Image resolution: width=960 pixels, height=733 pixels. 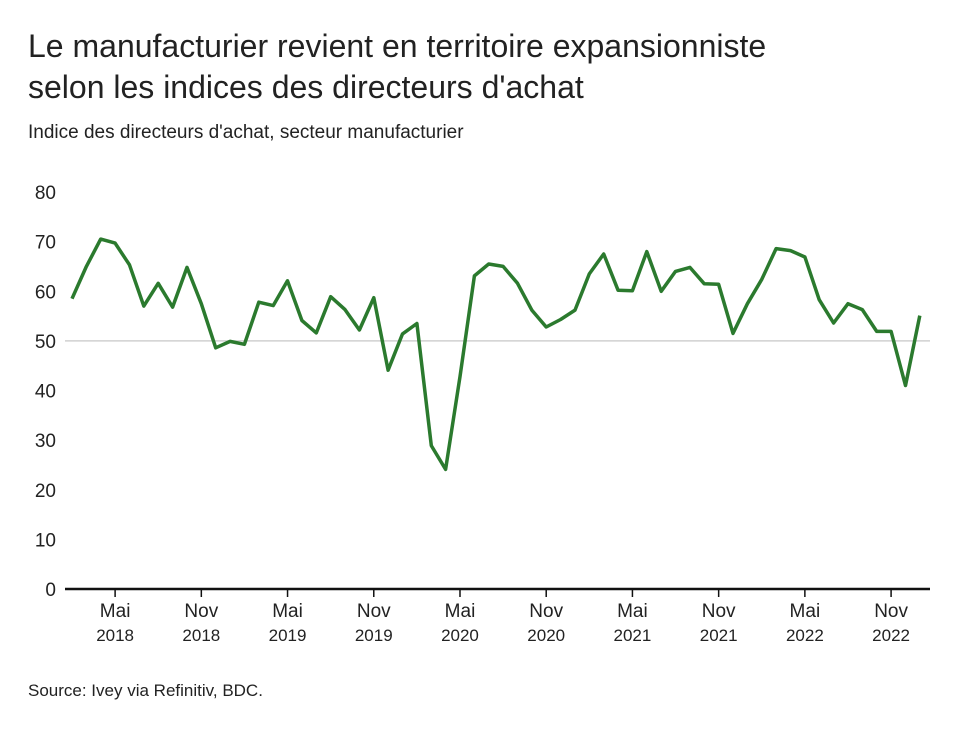 What do you see at coordinates (45, 540) in the screenshot?
I see `y-tick-label: 10` at bounding box center [45, 540].